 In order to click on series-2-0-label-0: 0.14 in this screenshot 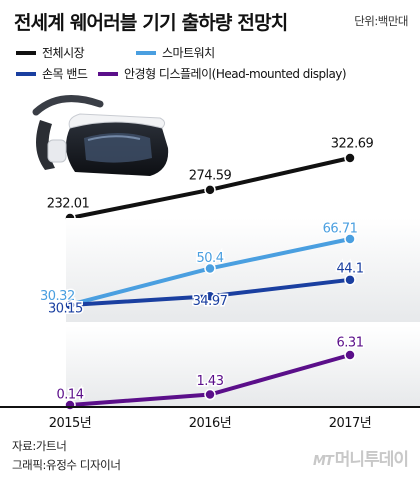, I will do `click(70, 395)`.